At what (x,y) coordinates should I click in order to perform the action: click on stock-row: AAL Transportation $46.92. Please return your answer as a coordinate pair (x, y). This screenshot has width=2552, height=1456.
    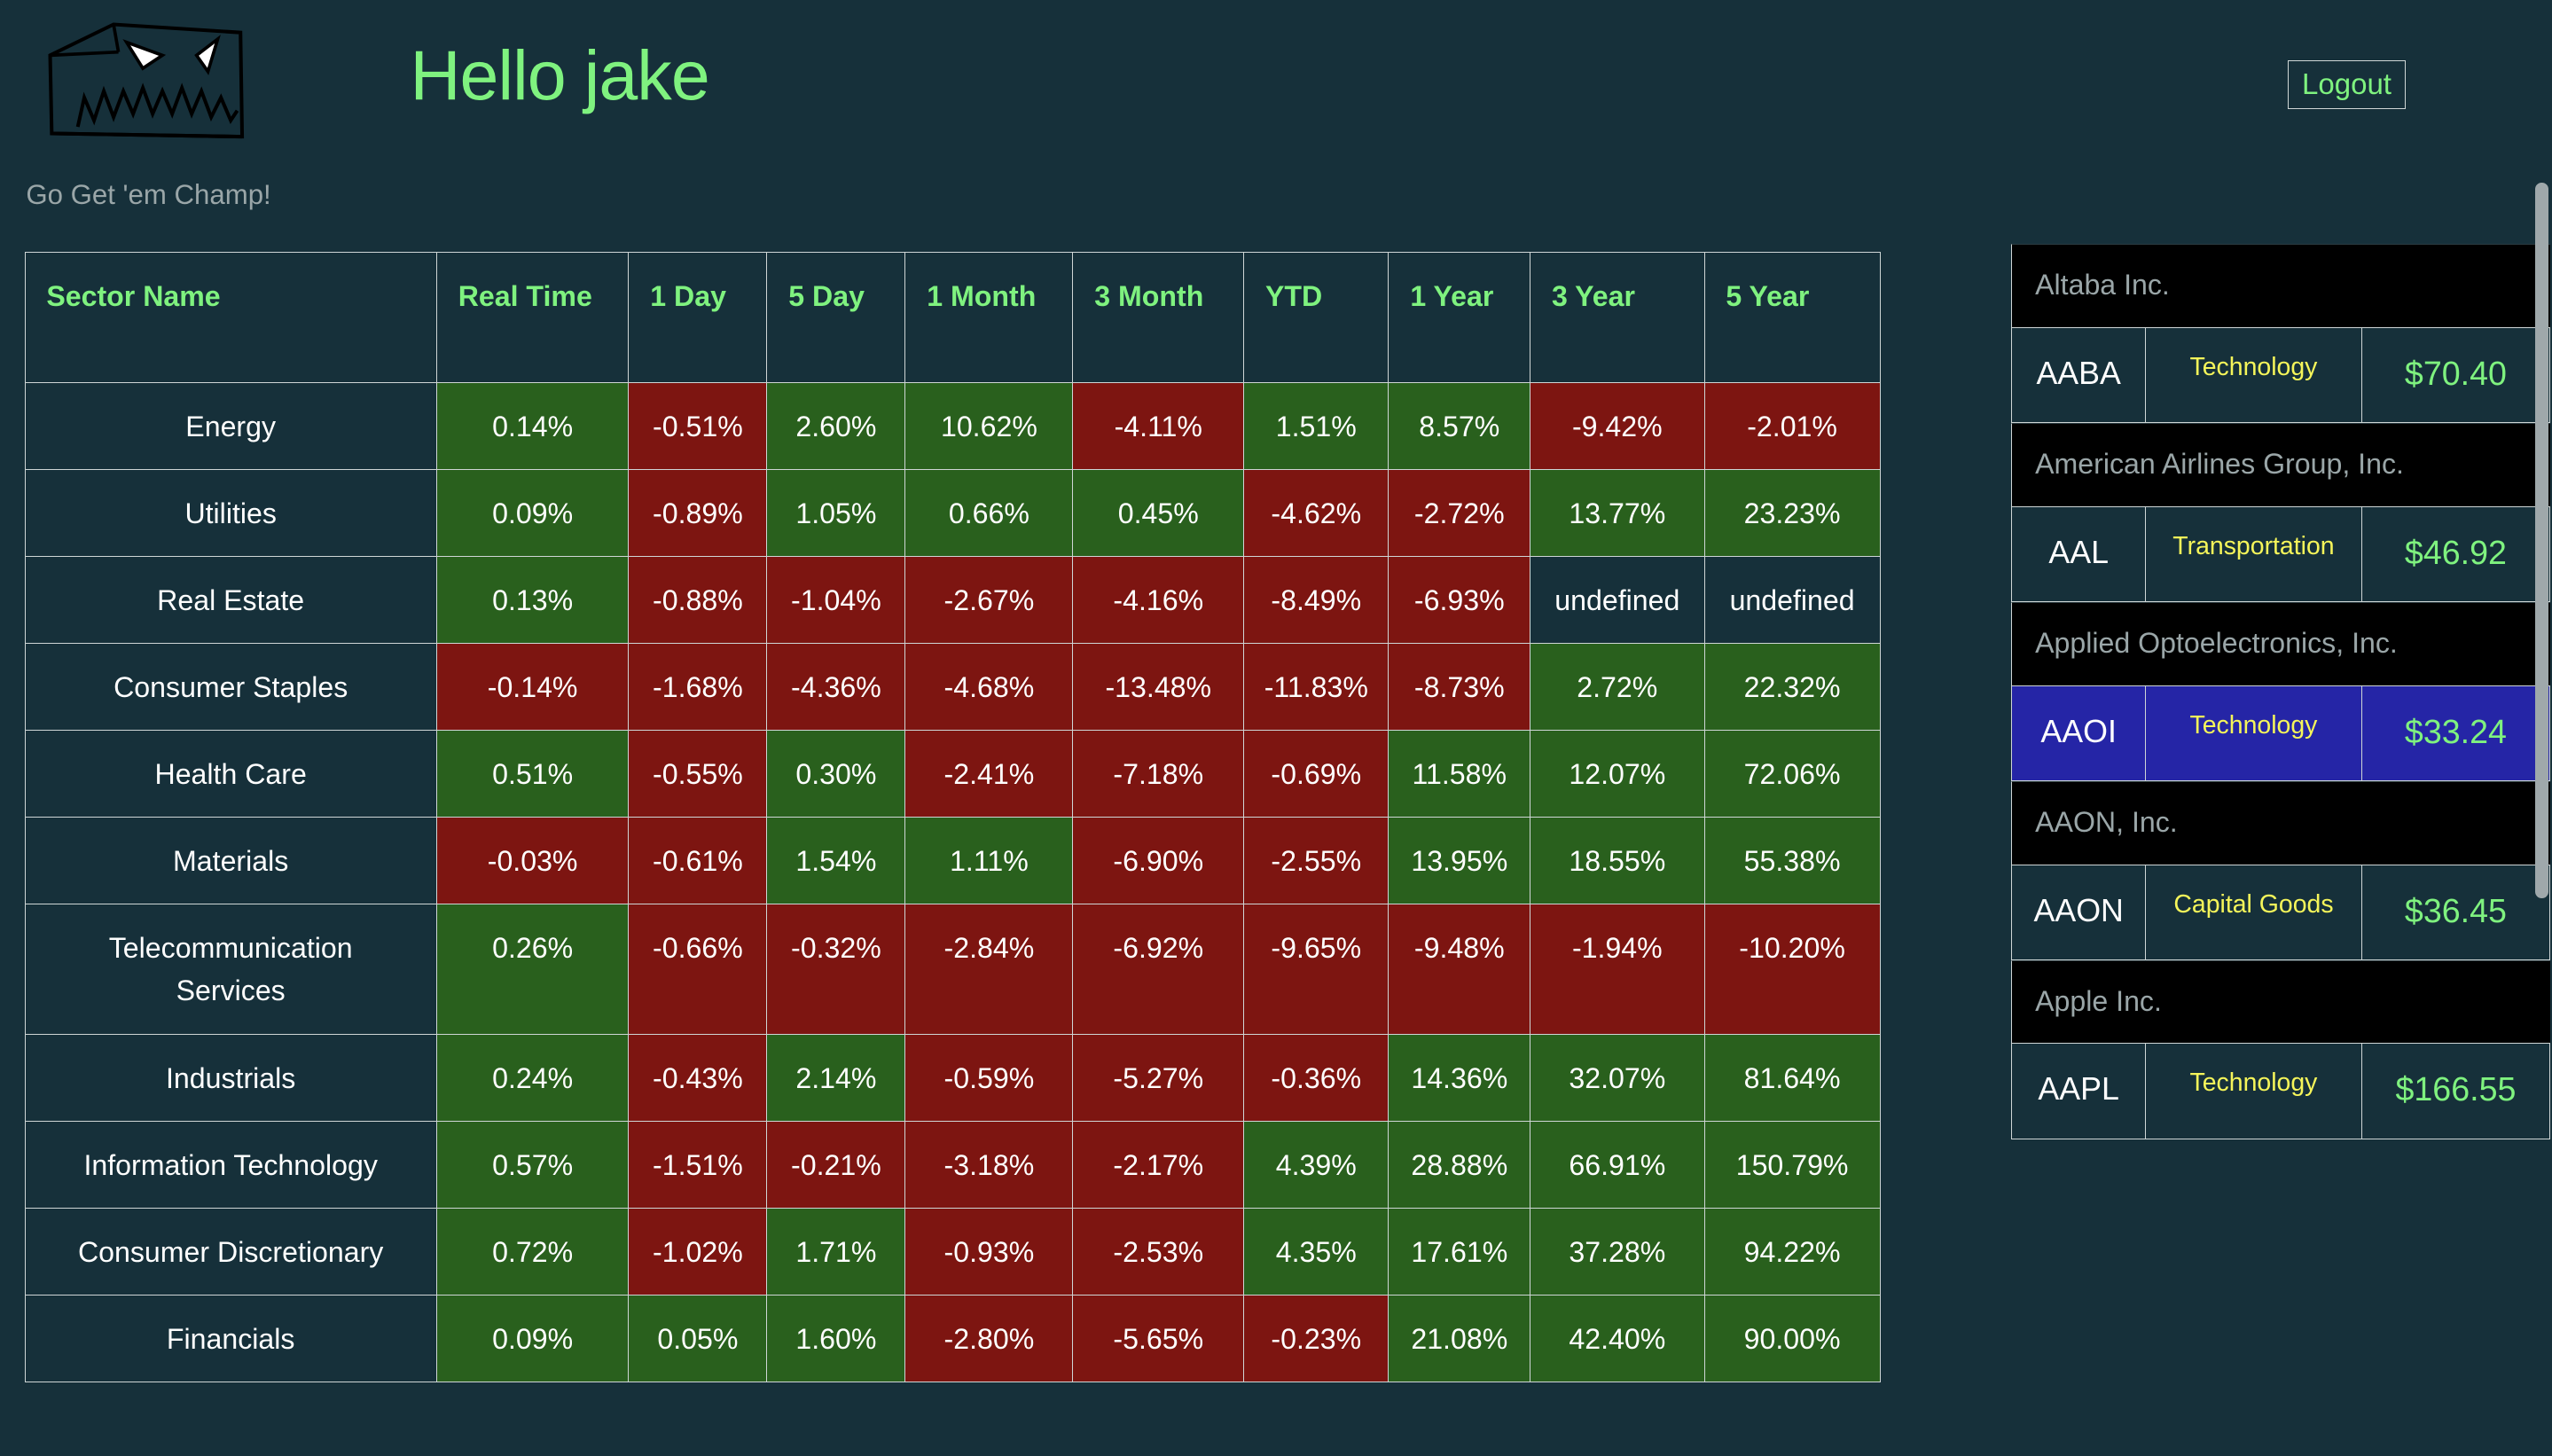
    Looking at the image, I should click on (2280, 554).